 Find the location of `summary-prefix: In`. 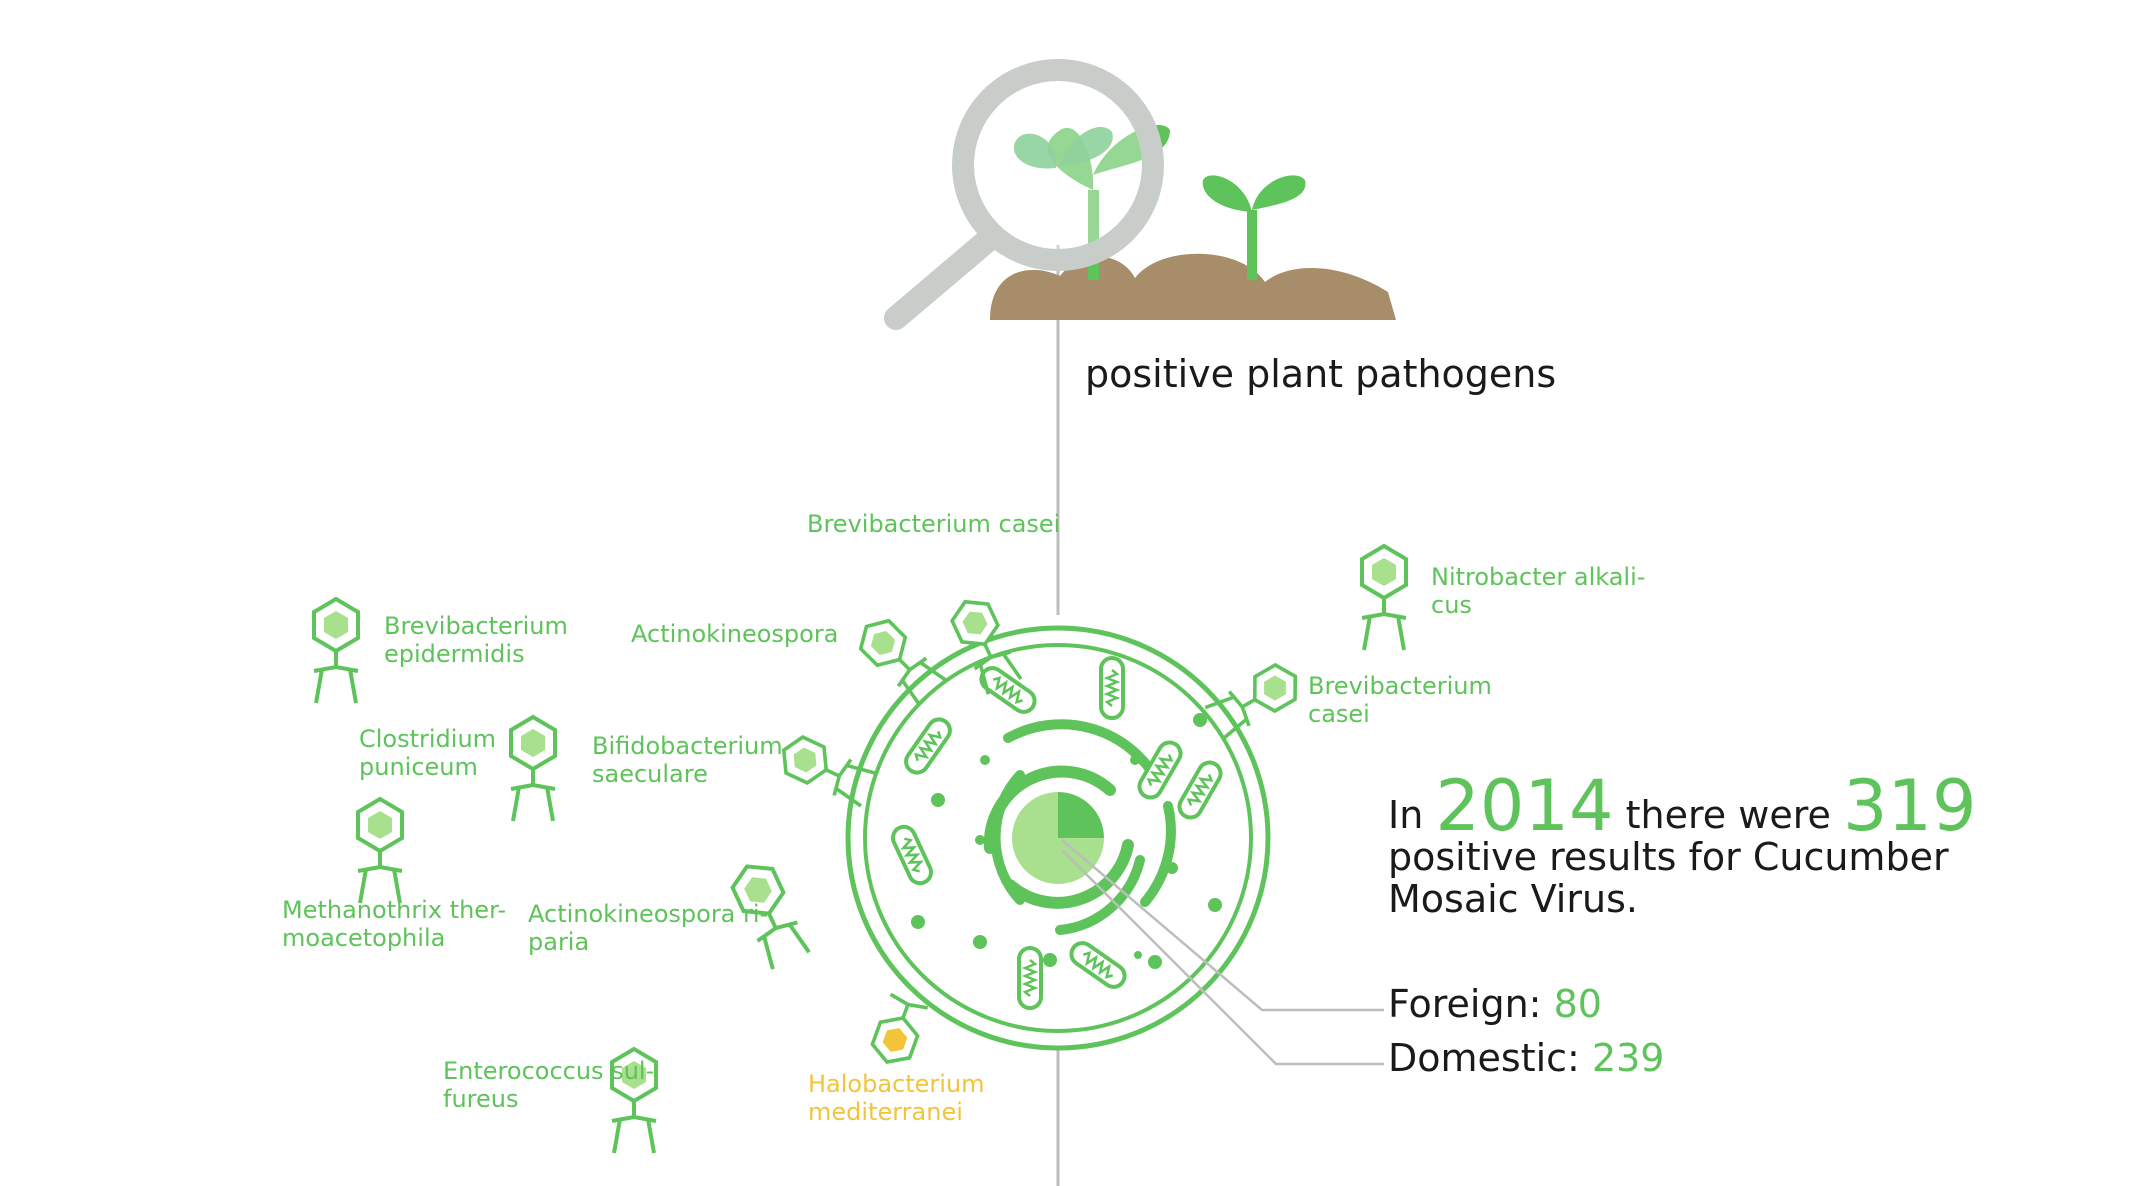

summary-prefix: In is located at coordinates (1406, 815).